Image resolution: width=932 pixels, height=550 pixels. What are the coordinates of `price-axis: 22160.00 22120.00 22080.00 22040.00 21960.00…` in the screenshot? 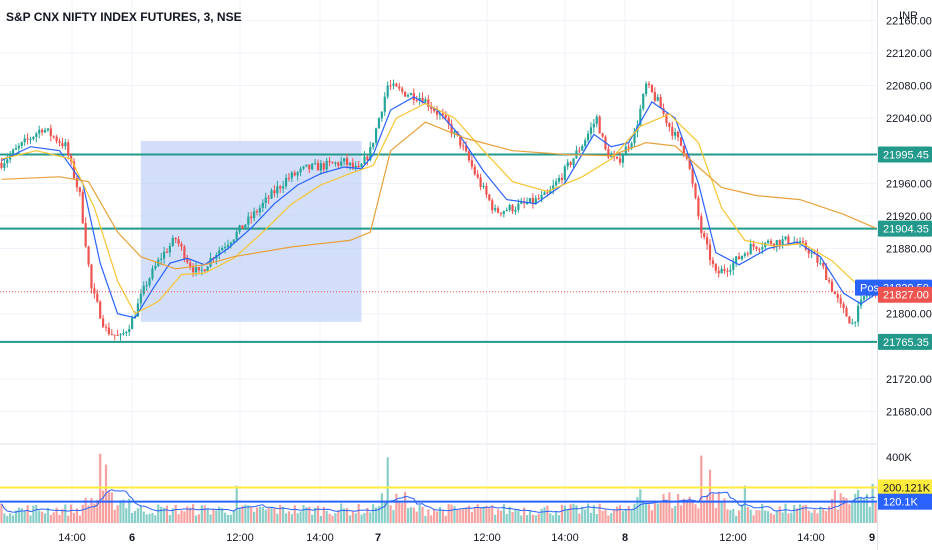 It's located at (904, 275).